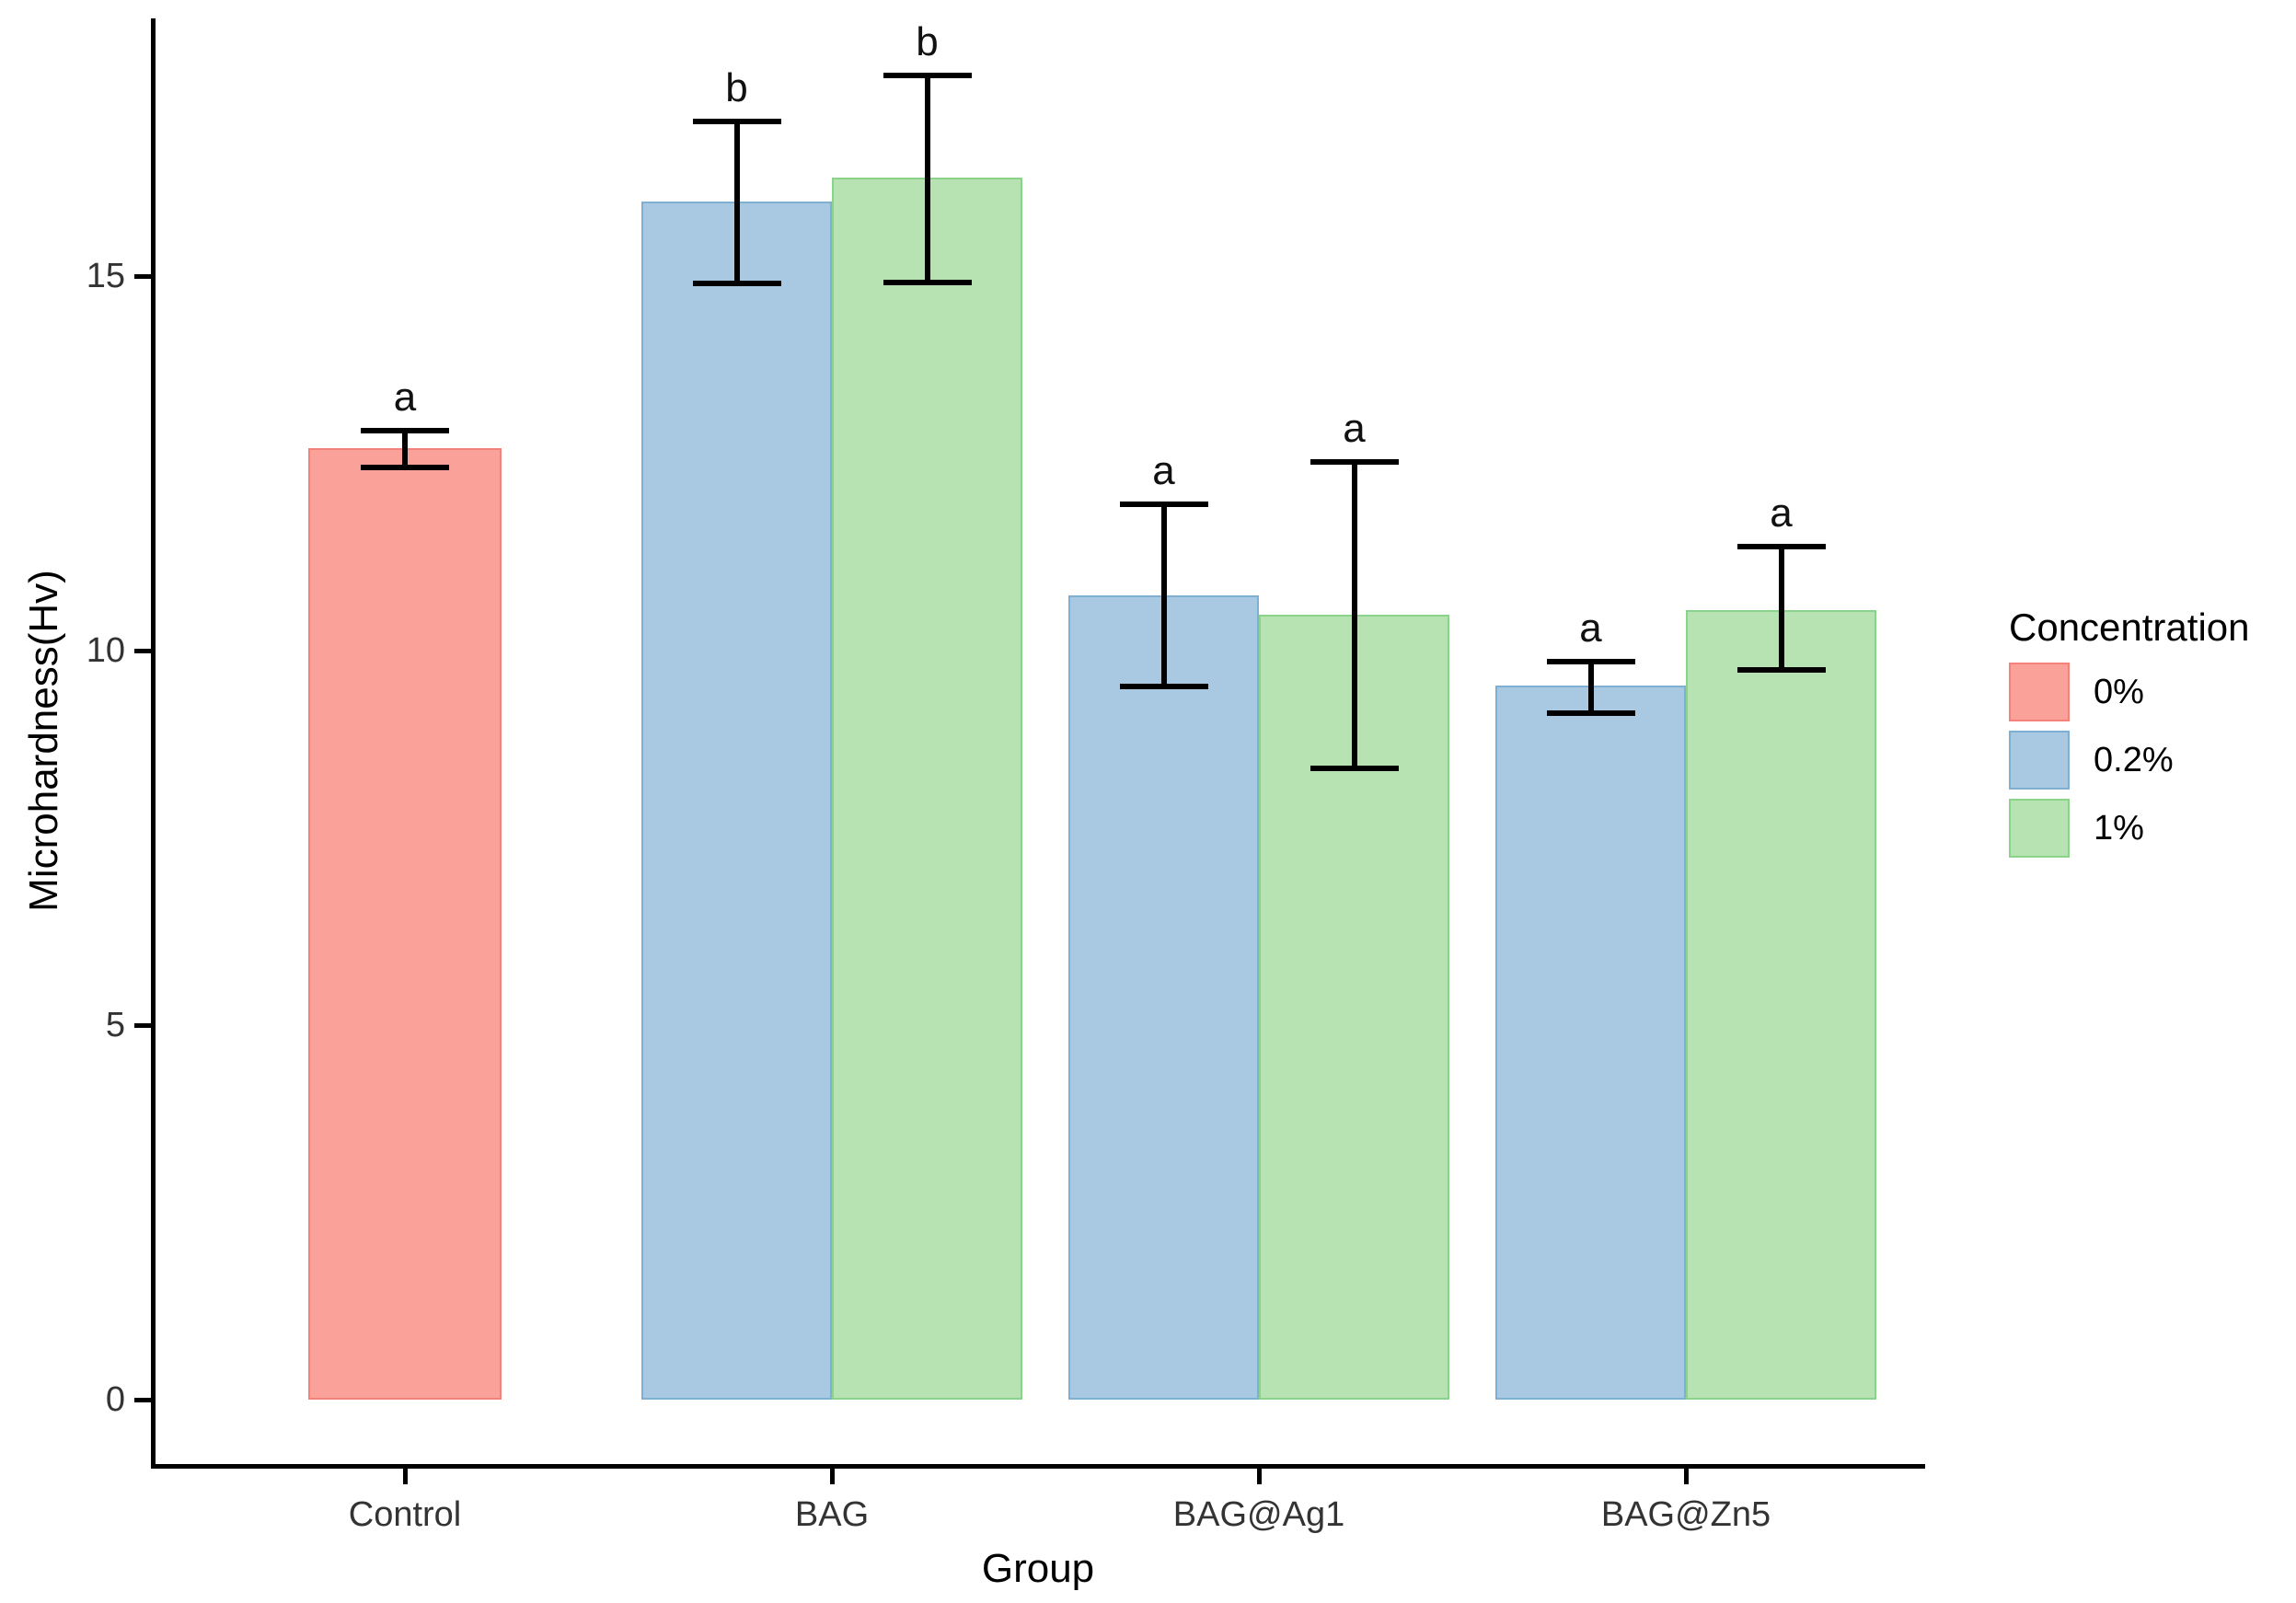  Describe the element at coordinates (1259, 1514) in the screenshot. I see `x-tick-label: BAG@Ag1` at that location.